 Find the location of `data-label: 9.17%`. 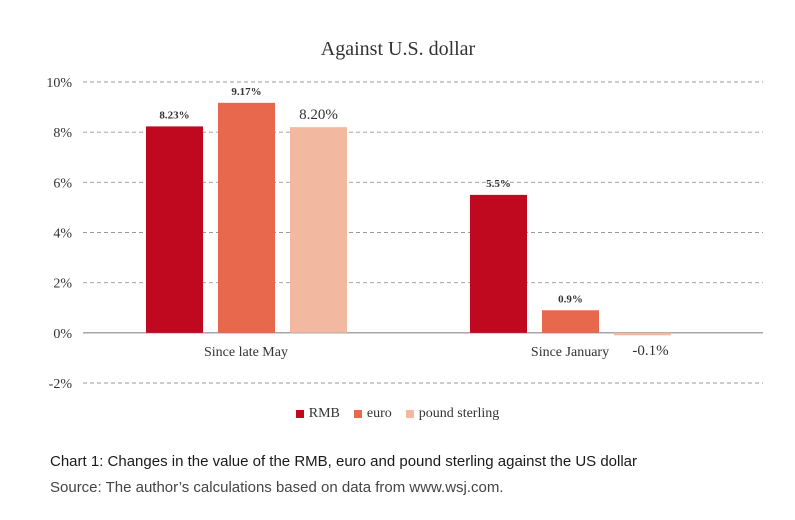

data-label: 9.17% is located at coordinates (246, 92).